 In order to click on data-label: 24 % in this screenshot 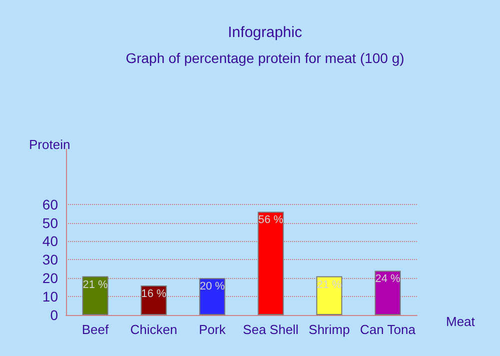, I will do `click(387, 279)`.